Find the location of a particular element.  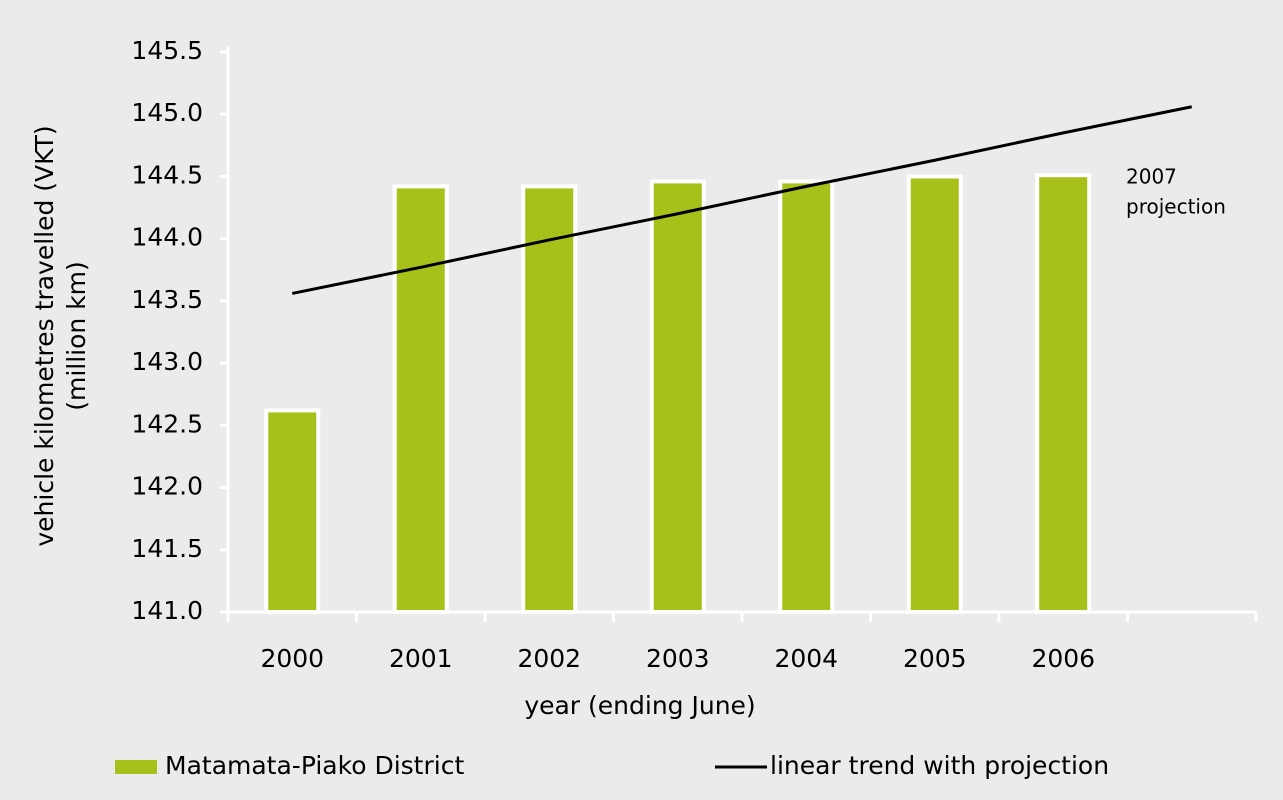

y-tick-label: 142.5 is located at coordinates (167, 423).